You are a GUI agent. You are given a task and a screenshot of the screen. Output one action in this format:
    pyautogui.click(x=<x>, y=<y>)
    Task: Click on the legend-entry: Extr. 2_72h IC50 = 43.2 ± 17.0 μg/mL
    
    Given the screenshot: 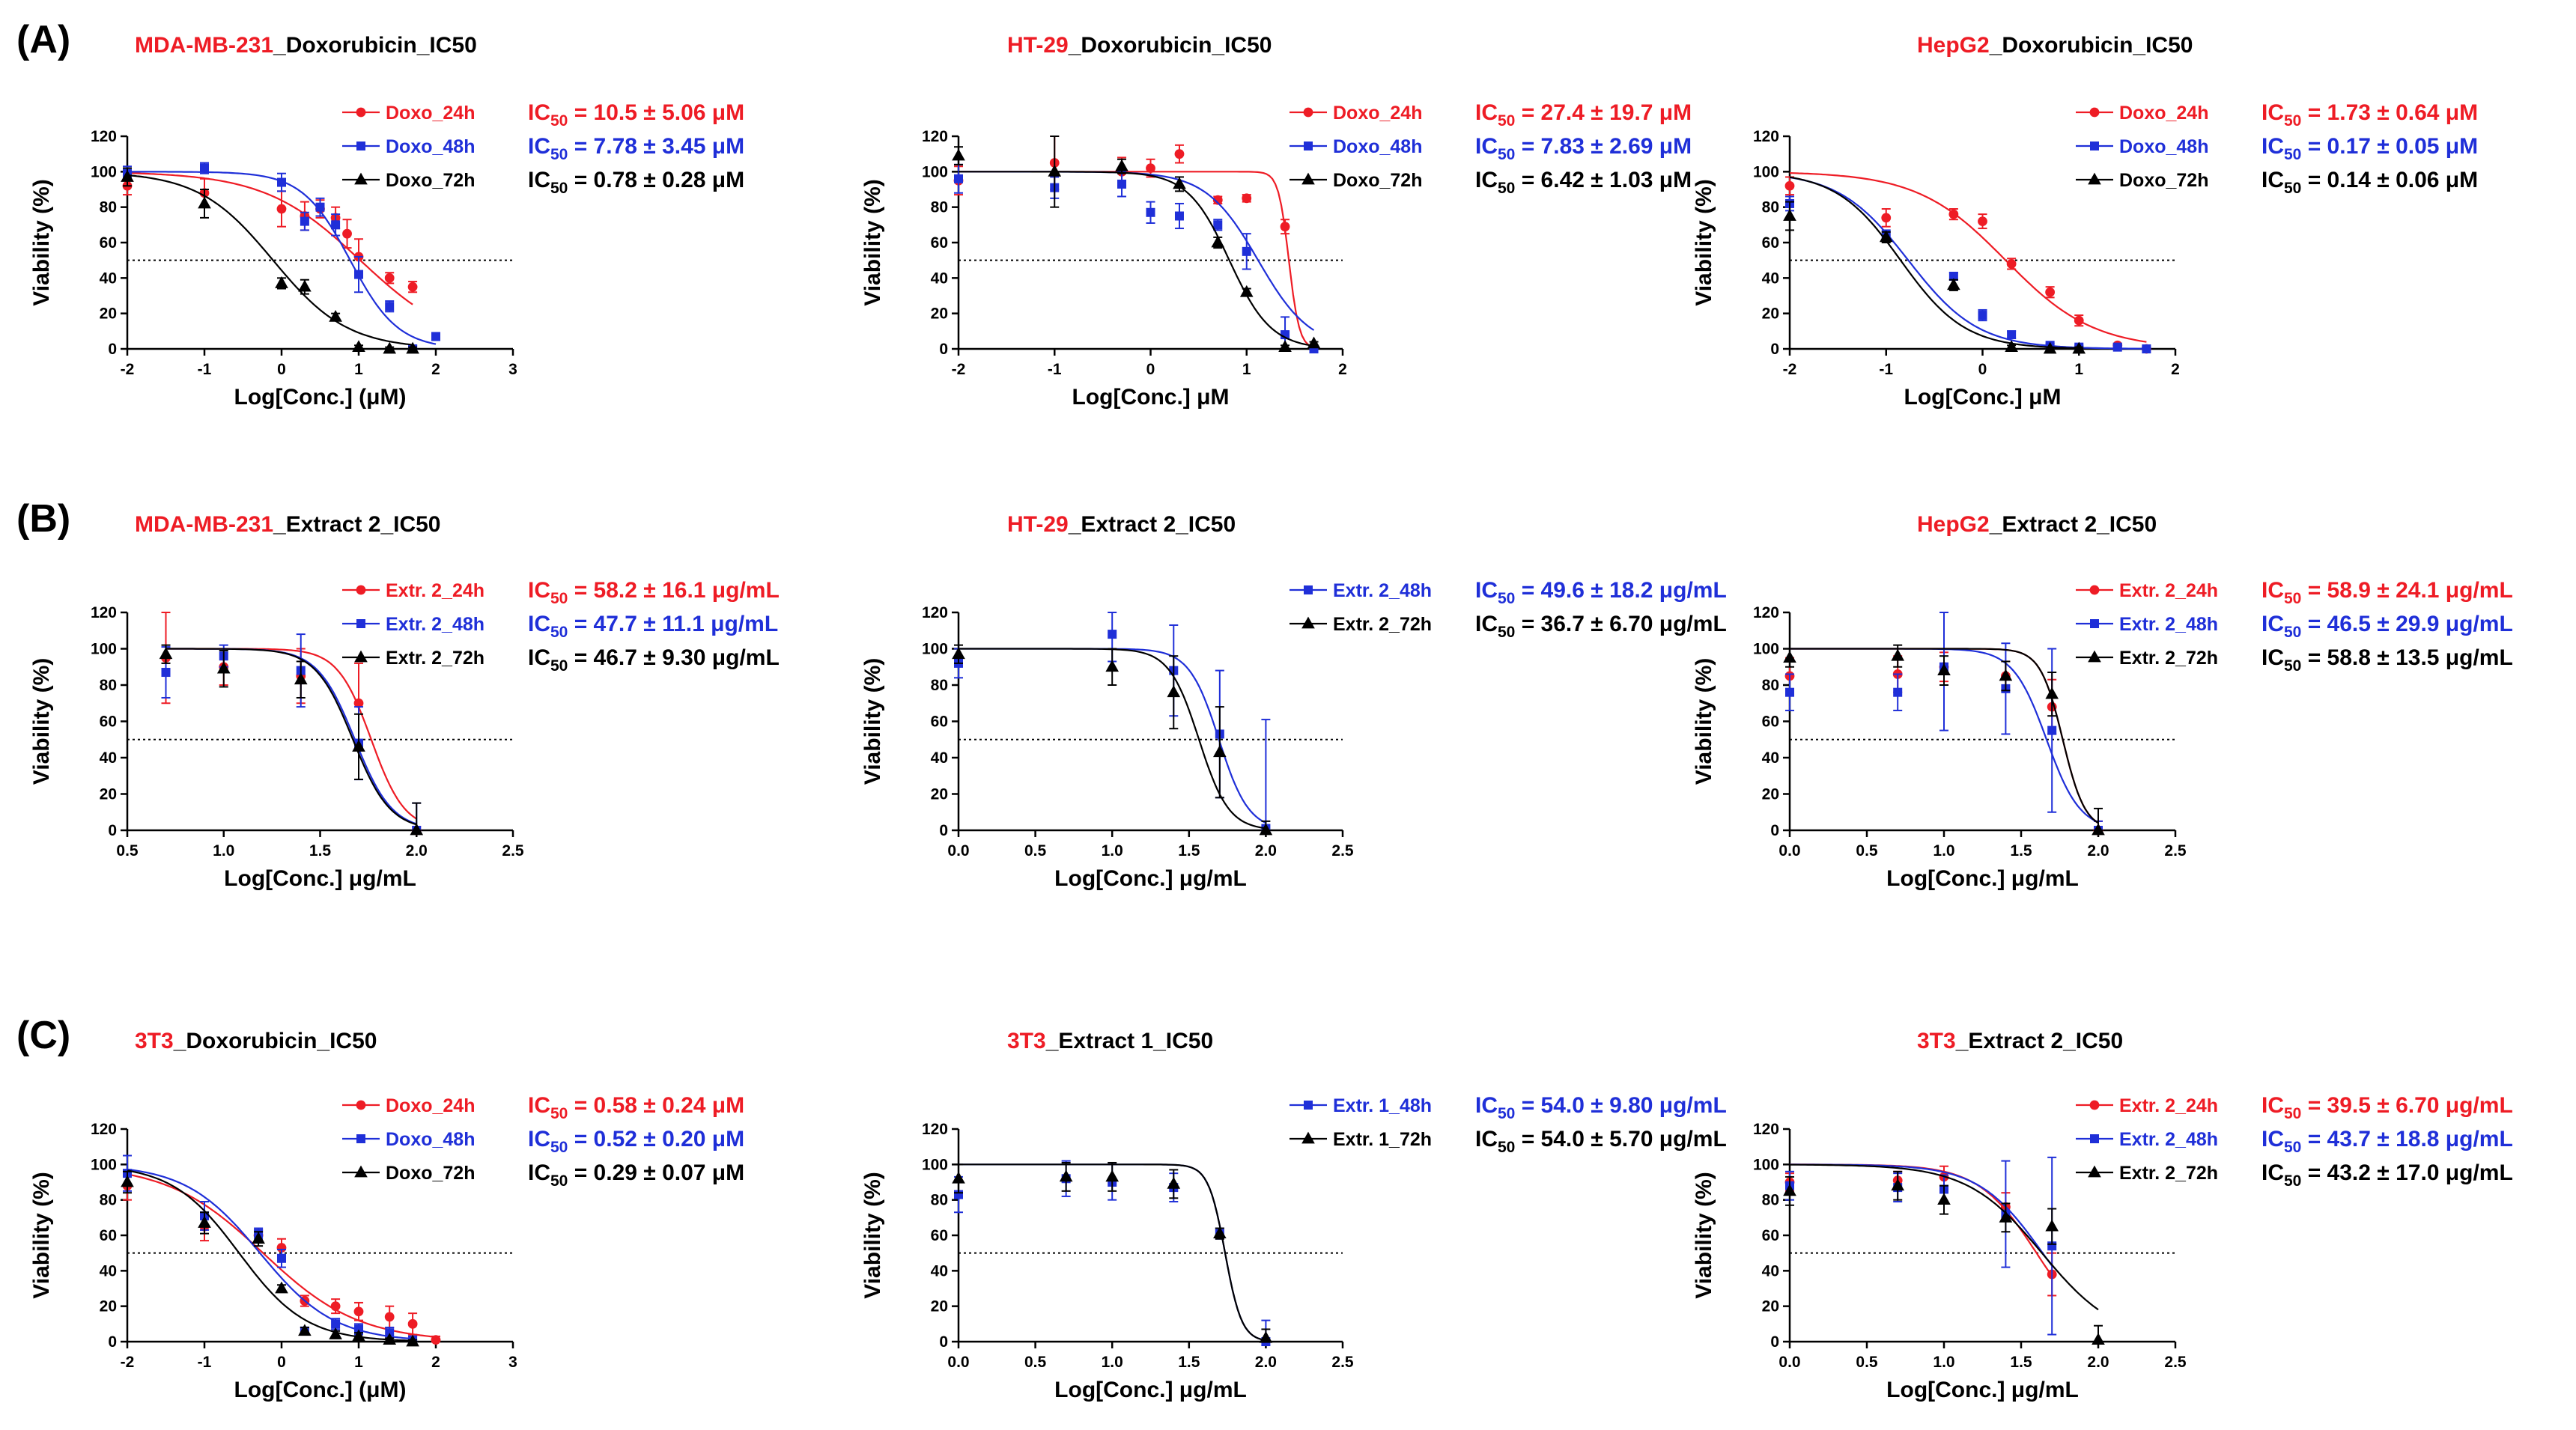 What is the action you would take?
    pyautogui.click(x=2294, y=1175)
    